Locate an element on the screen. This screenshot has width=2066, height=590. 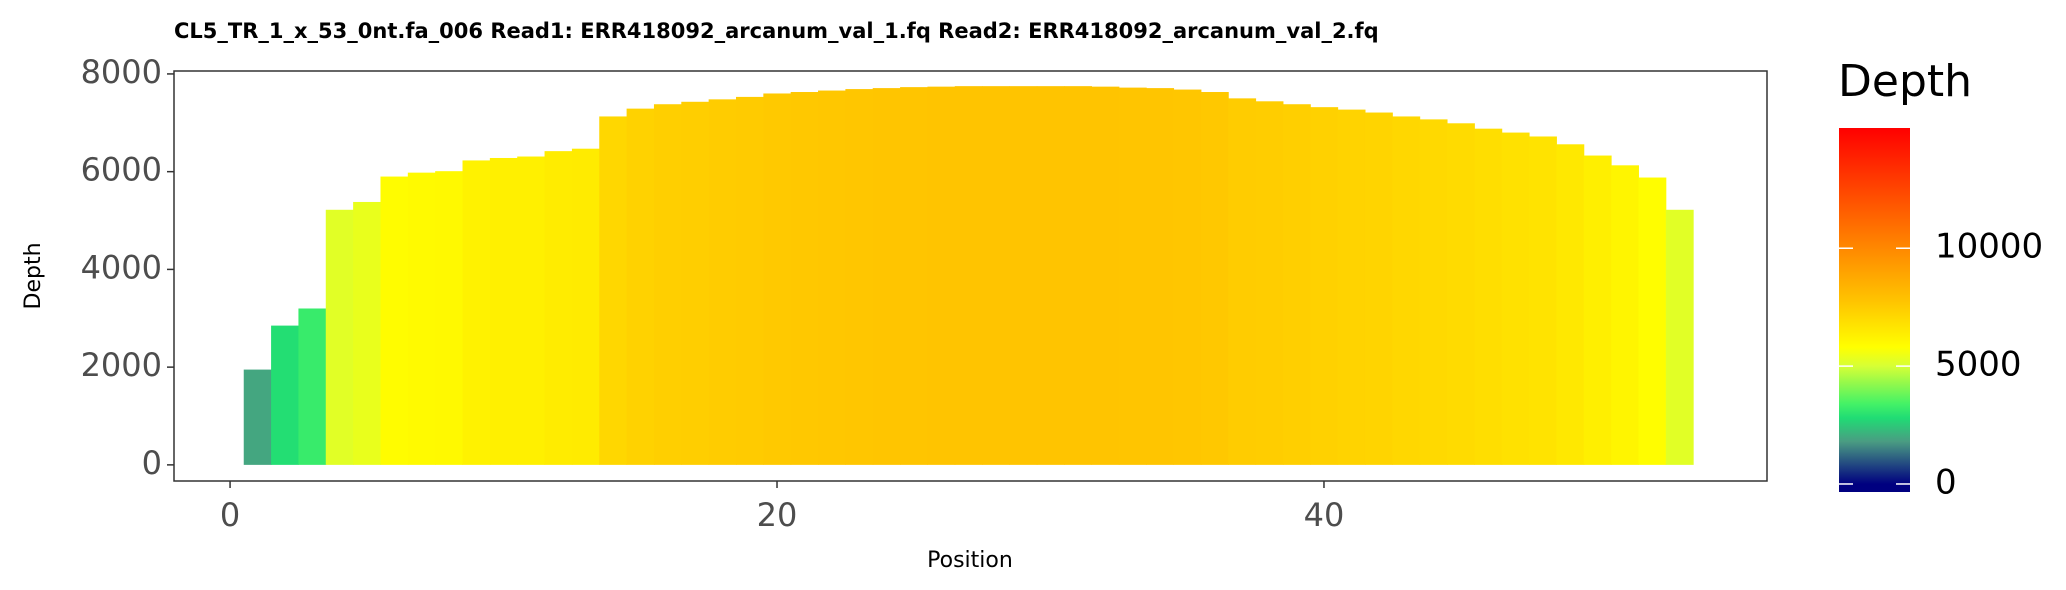
colorbar is located at coordinates (1874, 310).